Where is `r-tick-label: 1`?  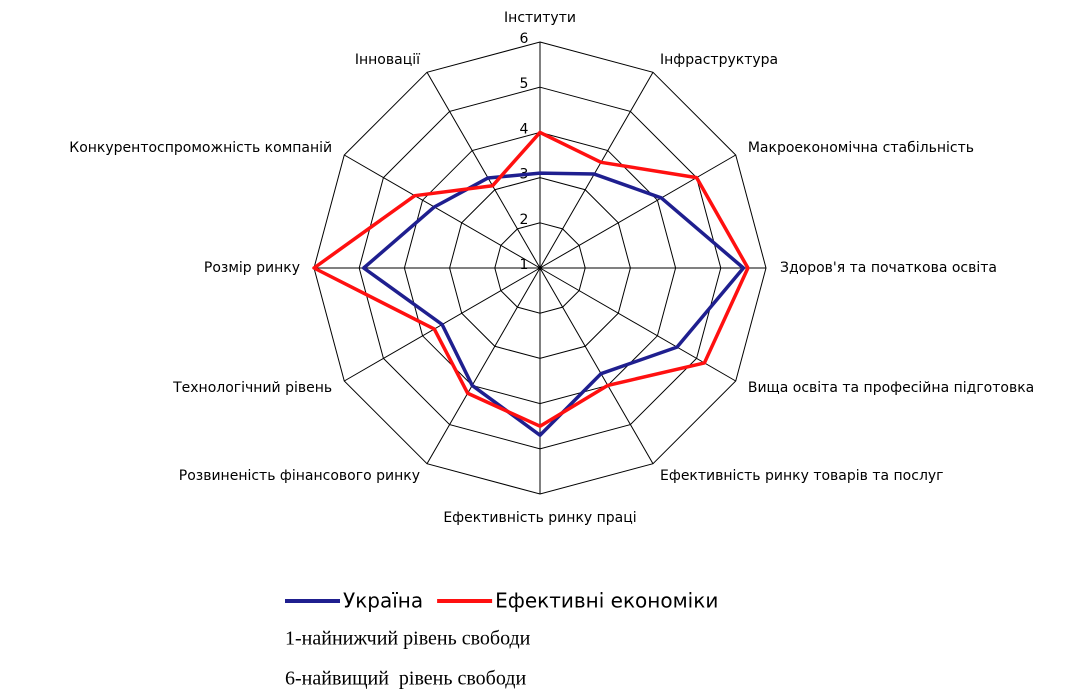
r-tick-label: 1 is located at coordinates (524, 265).